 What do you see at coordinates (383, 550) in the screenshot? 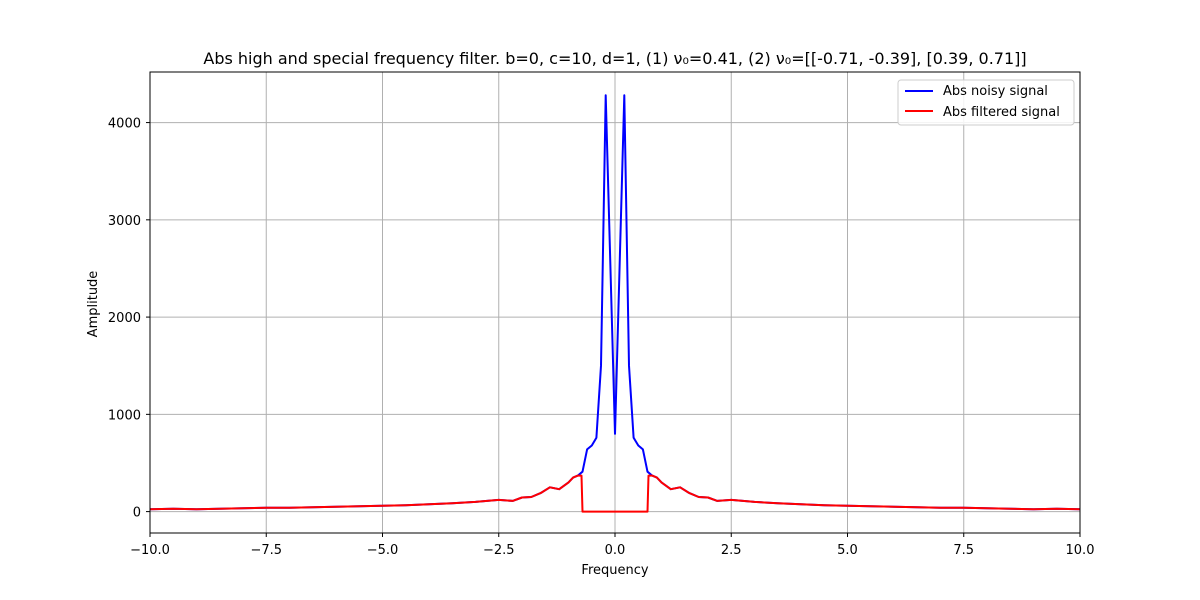
I see `x-tick-label: −5.0` at bounding box center [383, 550].